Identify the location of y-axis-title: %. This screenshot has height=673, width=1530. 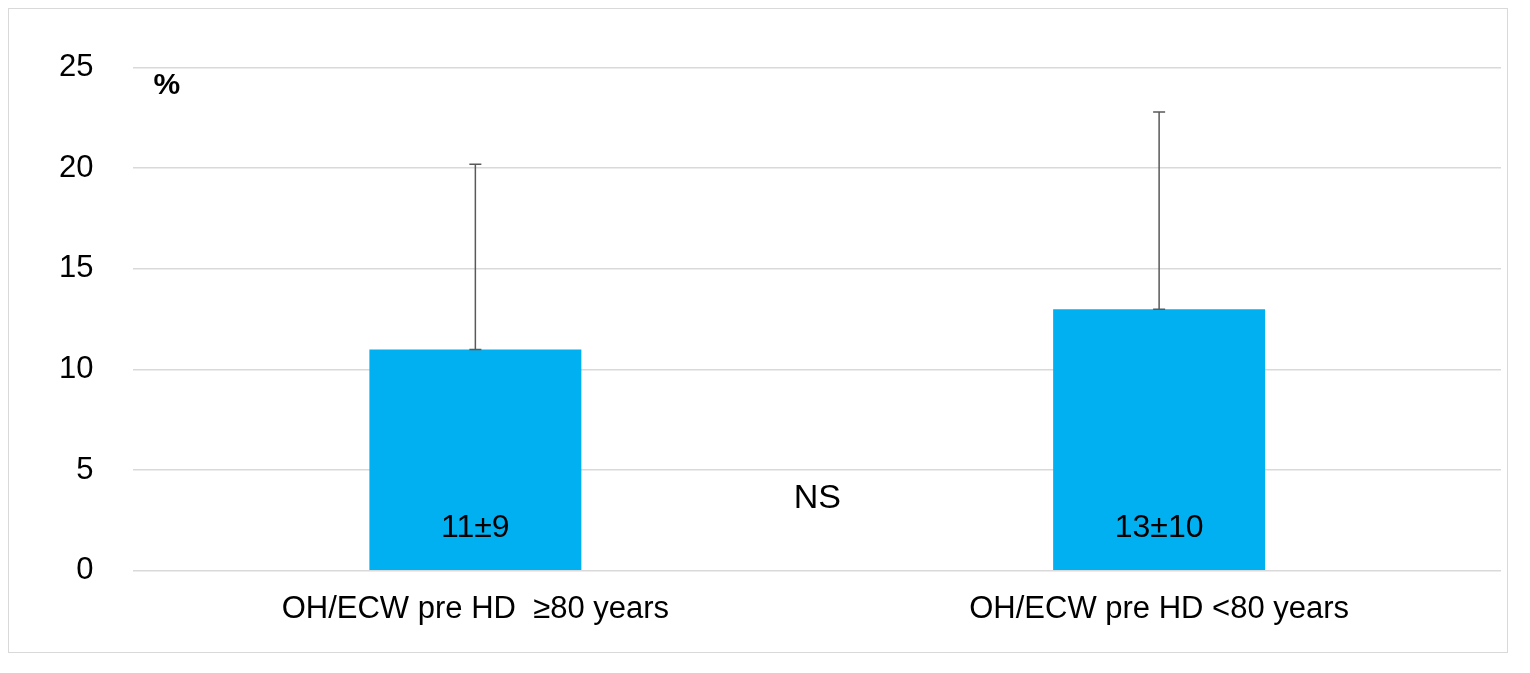
(167, 83).